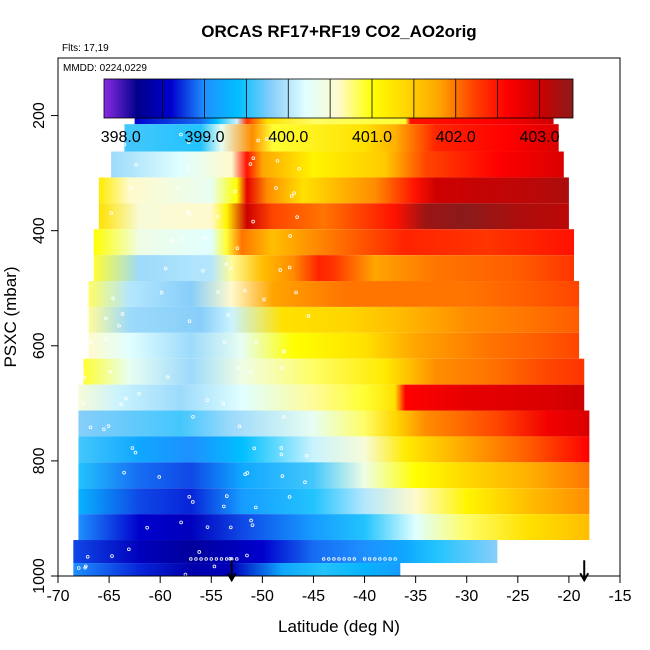  Describe the element at coordinates (10, 316) in the screenshot. I see `y-axis-label: PSXC (mbar)` at that location.